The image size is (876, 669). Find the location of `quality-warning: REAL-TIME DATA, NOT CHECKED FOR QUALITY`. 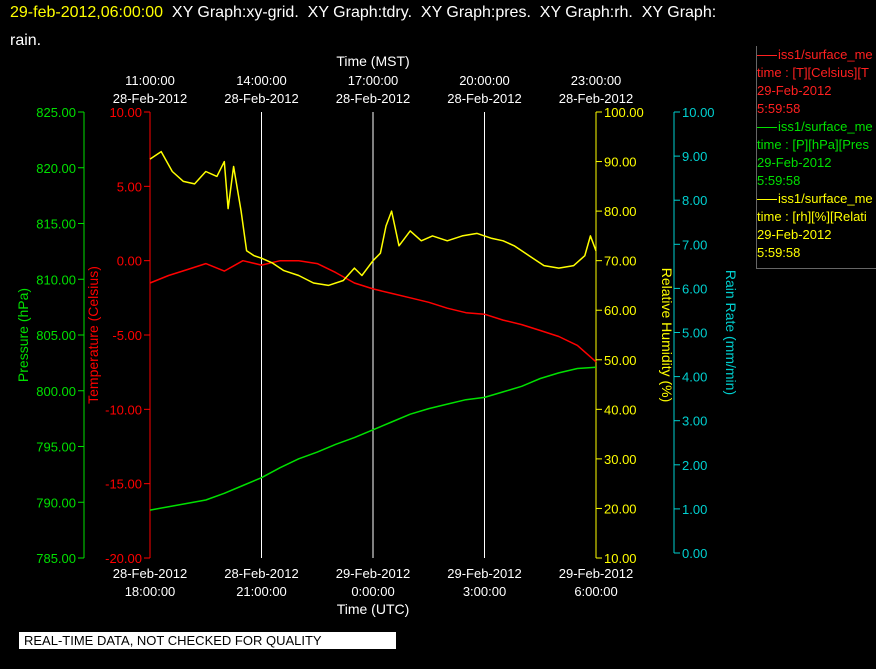

quality-warning: REAL-TIME DATA, NOT CHECKED FOR QUALITY is located at coordinates (207, 640).